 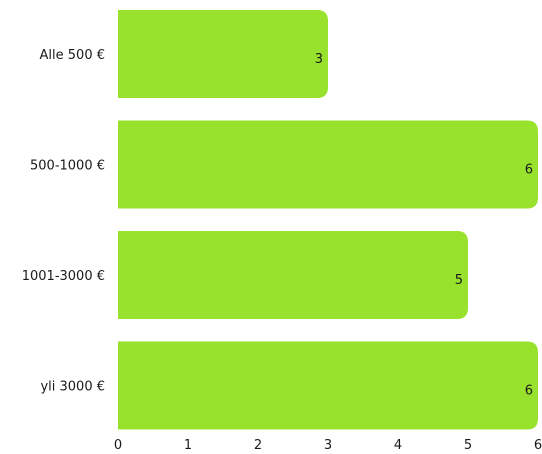 I want to click on category-label: yli 3000 €, so click(x=72, y=387).